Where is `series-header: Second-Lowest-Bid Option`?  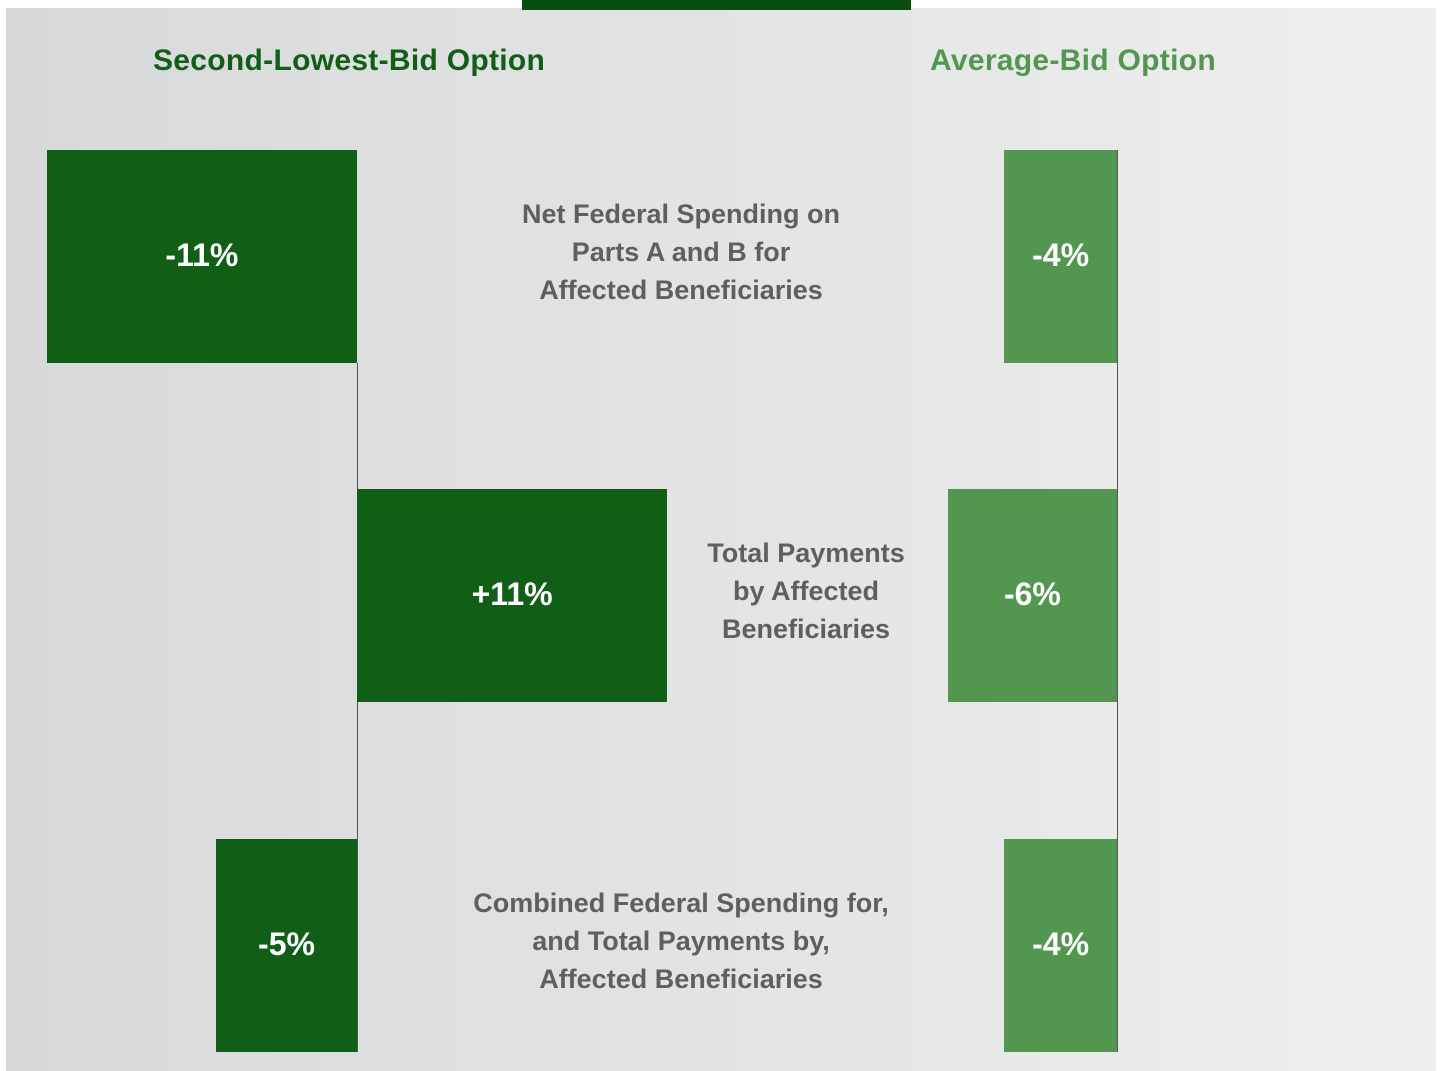 series-header: Second-Lowest-Bid Option is located at coordinates (349, 60).